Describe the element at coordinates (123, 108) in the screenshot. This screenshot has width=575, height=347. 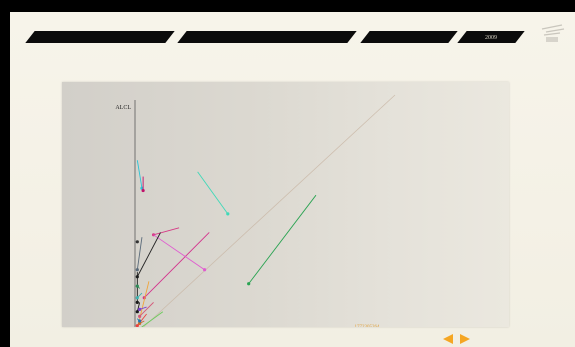
I see `y-axis-label: ALCL` at that location.